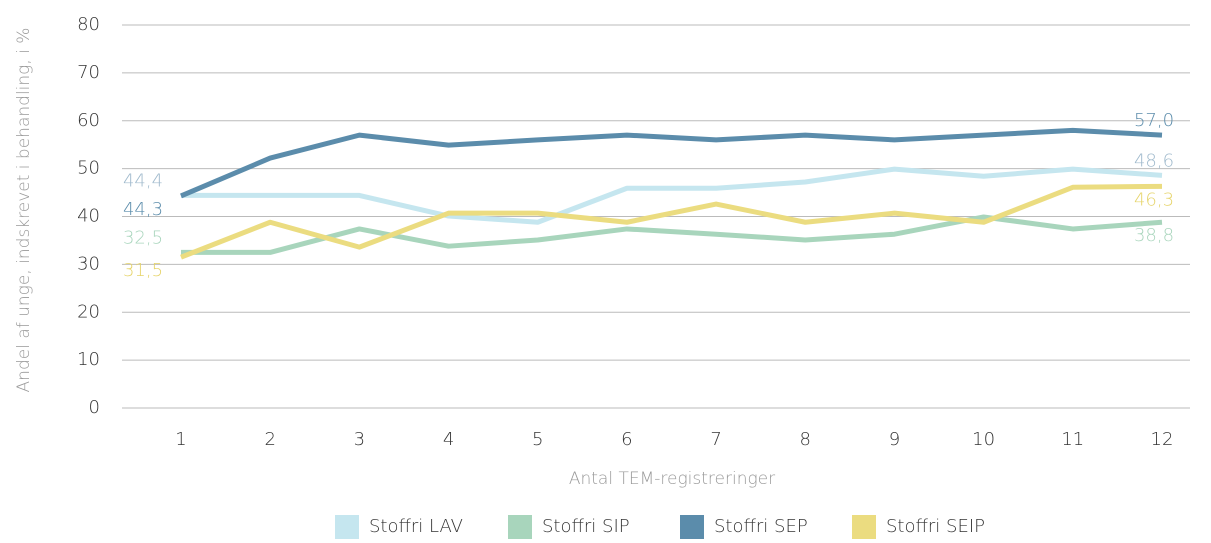 The width and height of the screenshot is (1211, 543). What do you see at coordinates (894, 439) in the screenshot?
I see `x-tick-label: 9` at bounding box center [894, 439].